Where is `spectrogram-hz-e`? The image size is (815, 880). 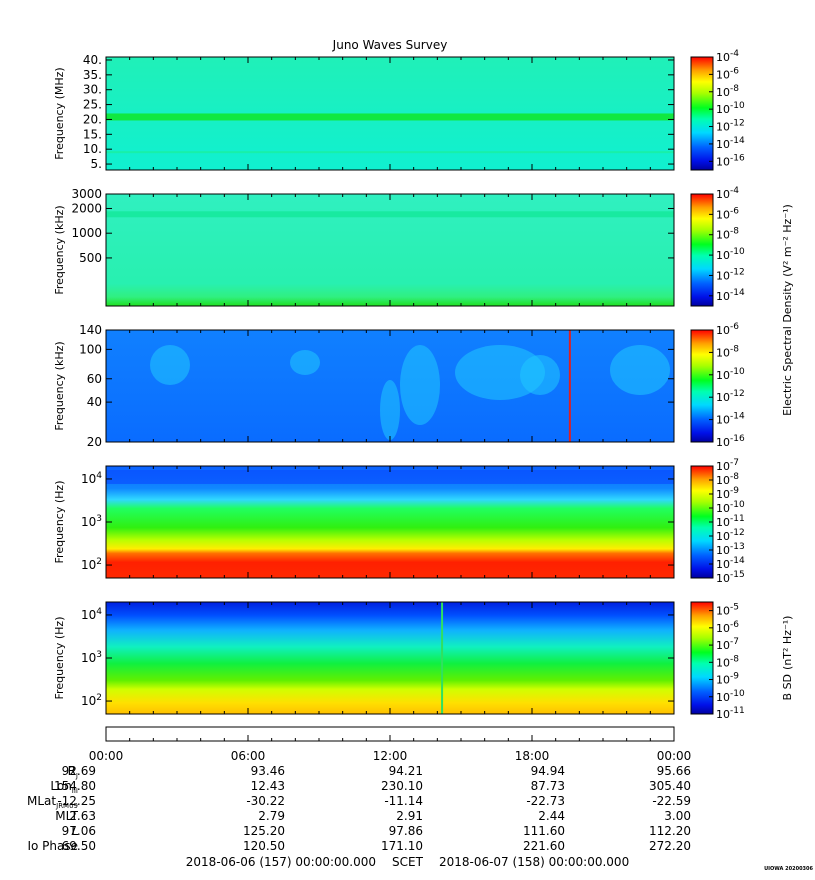
spectrogram-hz-e is located at coordinates (390, 522).